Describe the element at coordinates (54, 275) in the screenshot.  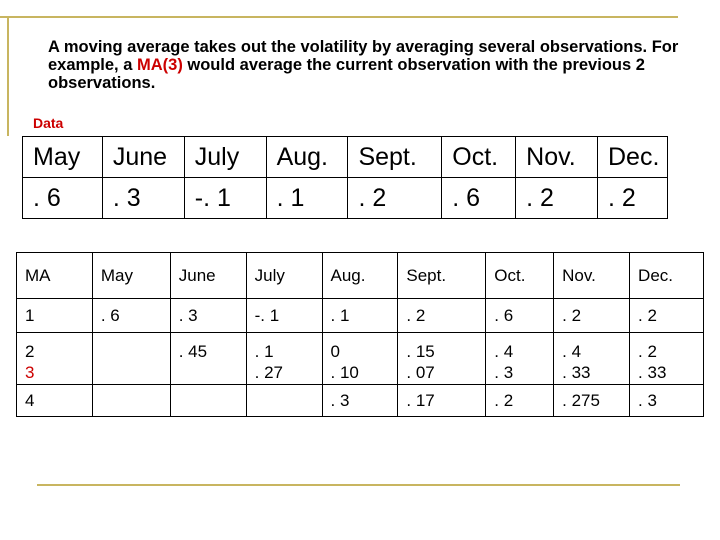
I see `ma-header-cell: MA` at that location.